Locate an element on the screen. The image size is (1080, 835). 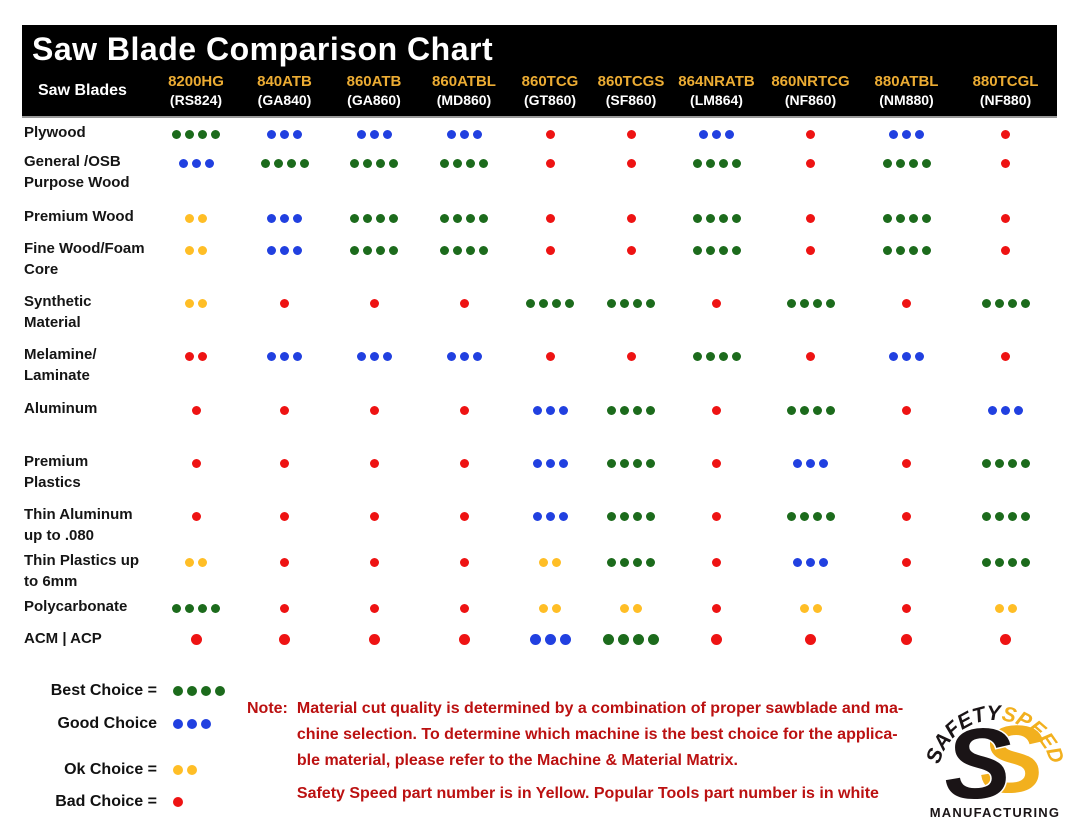
legend-item: Best Choice = is located at coordinates (123, 691).